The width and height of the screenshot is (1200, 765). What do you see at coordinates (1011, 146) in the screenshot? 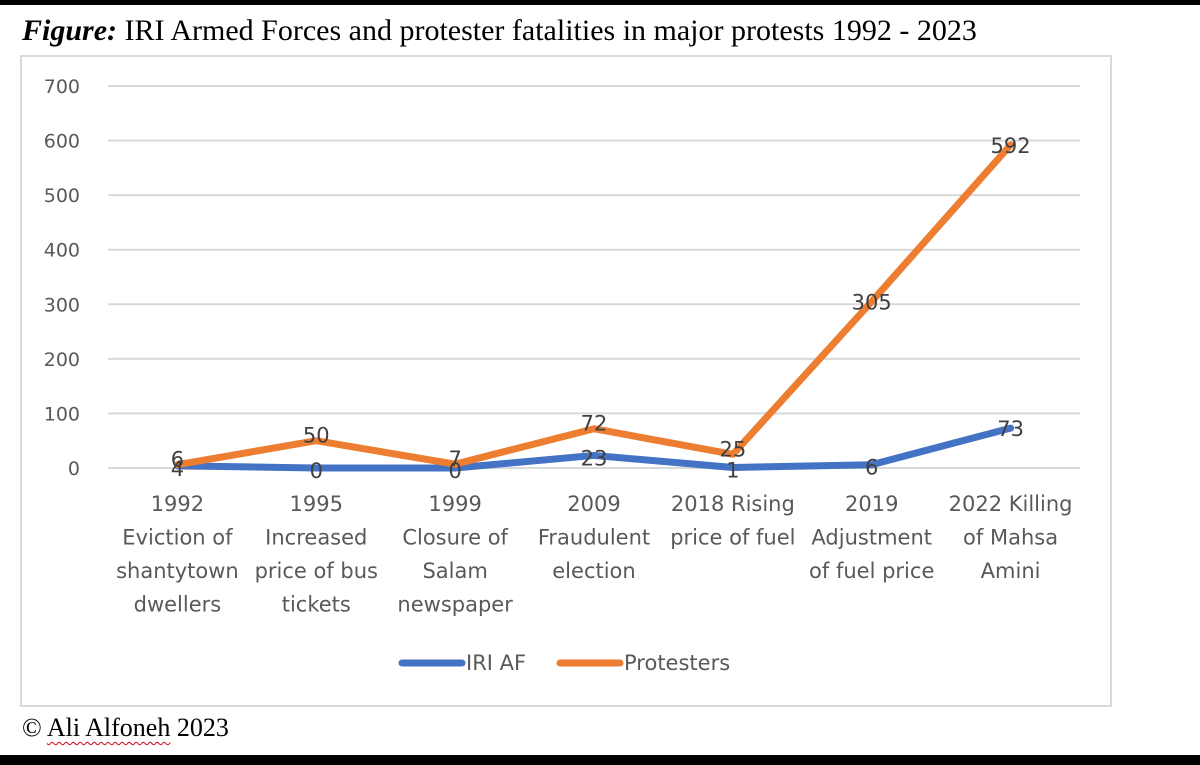
I see `data-label: 592` at bounding box center [1011, 146].